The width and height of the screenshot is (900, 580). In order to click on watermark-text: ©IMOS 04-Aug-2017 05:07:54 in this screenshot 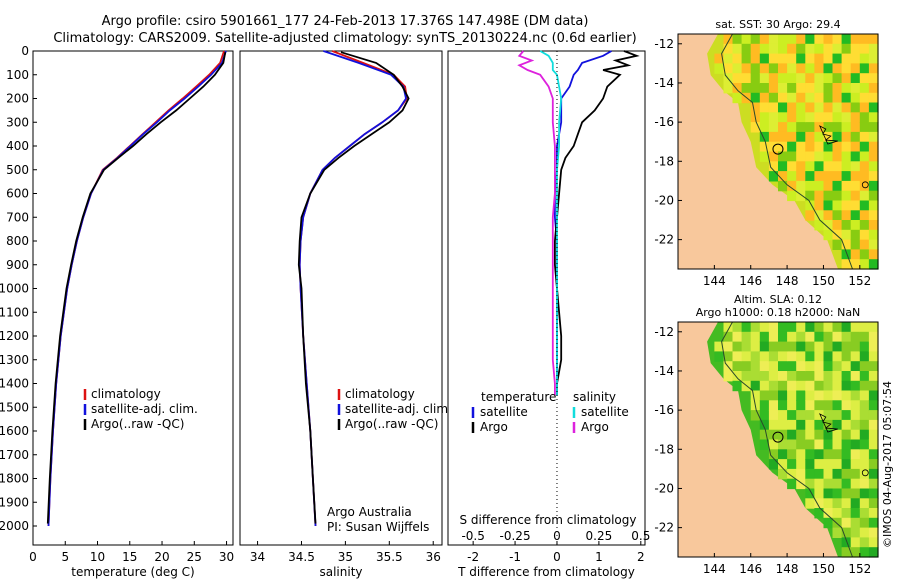, I will do `click(887, 464)`.